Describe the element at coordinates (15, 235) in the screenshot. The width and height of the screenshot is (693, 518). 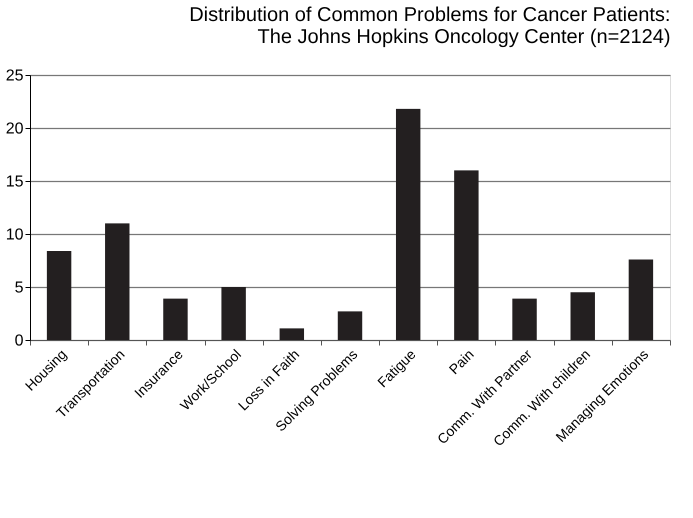
I see `y-tick-label: 10` at that location.